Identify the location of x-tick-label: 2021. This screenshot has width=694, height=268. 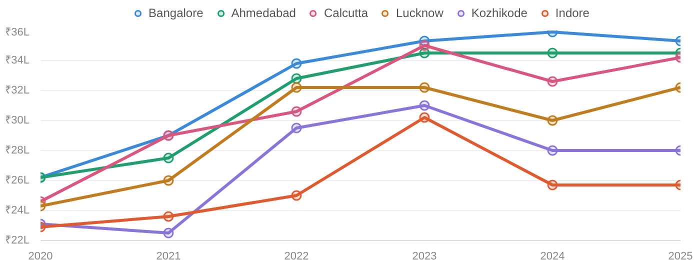
(168, 256).